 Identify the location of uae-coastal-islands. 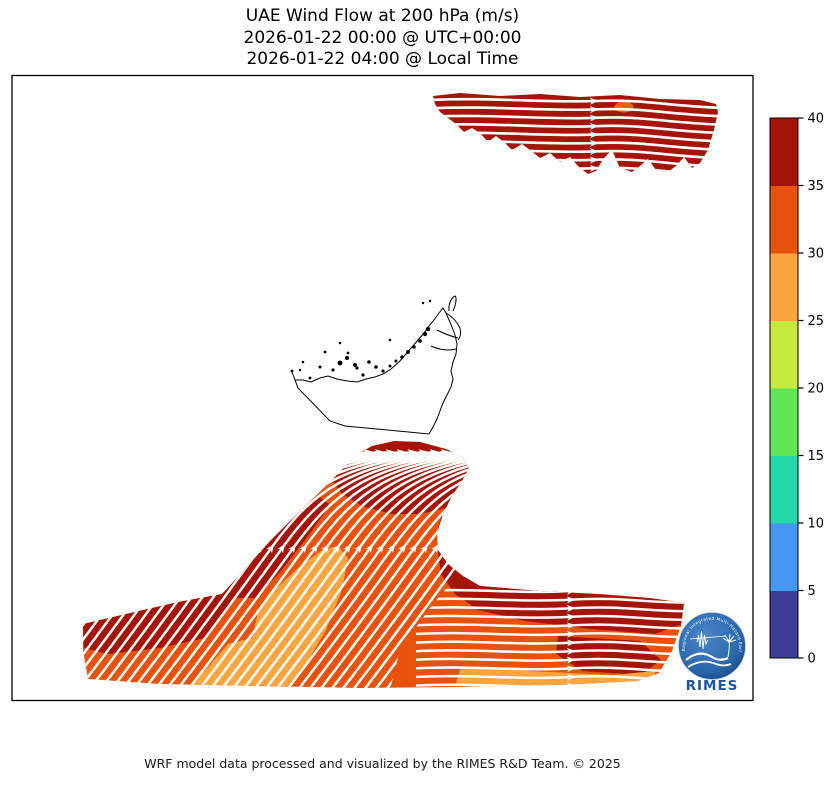
(361, 339).